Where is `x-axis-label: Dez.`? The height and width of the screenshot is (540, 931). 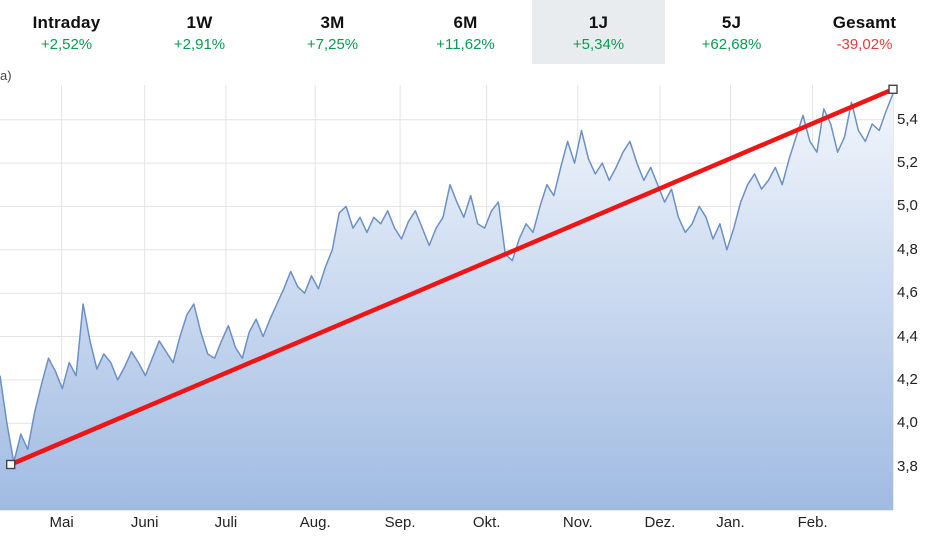 x-axis-label: Dez. is located at coordinates (660, 522).